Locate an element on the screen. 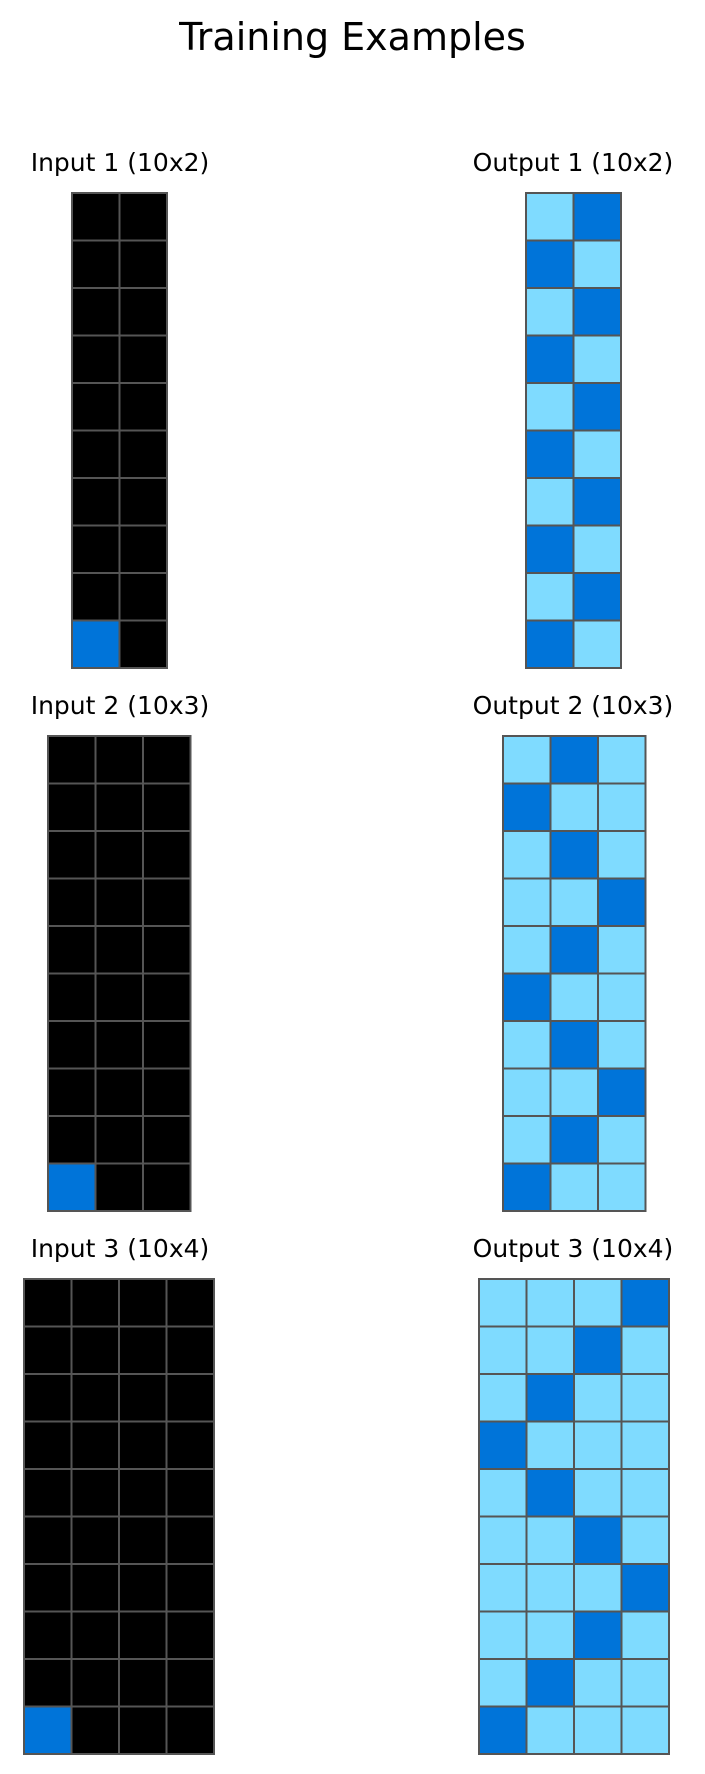 The width and height of the screenshot is (705, 1774). output-2-cell-r3-c2 is located at coordinates (622, 902).